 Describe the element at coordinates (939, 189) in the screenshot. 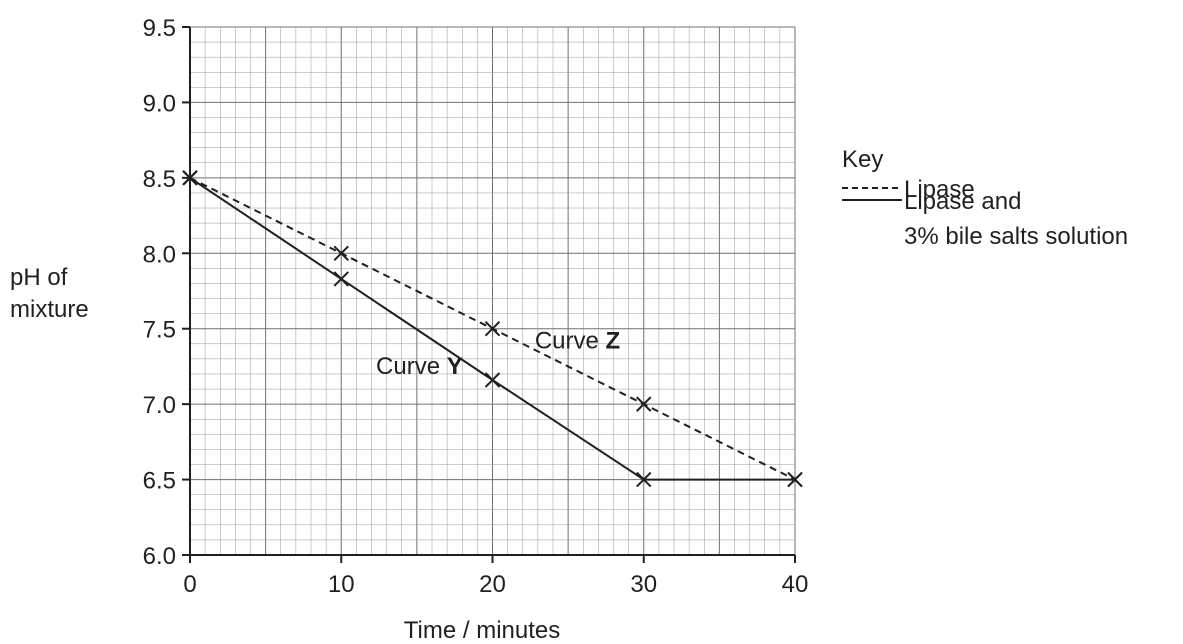

I see `legend-entry-lipase: Lipase` at that location.